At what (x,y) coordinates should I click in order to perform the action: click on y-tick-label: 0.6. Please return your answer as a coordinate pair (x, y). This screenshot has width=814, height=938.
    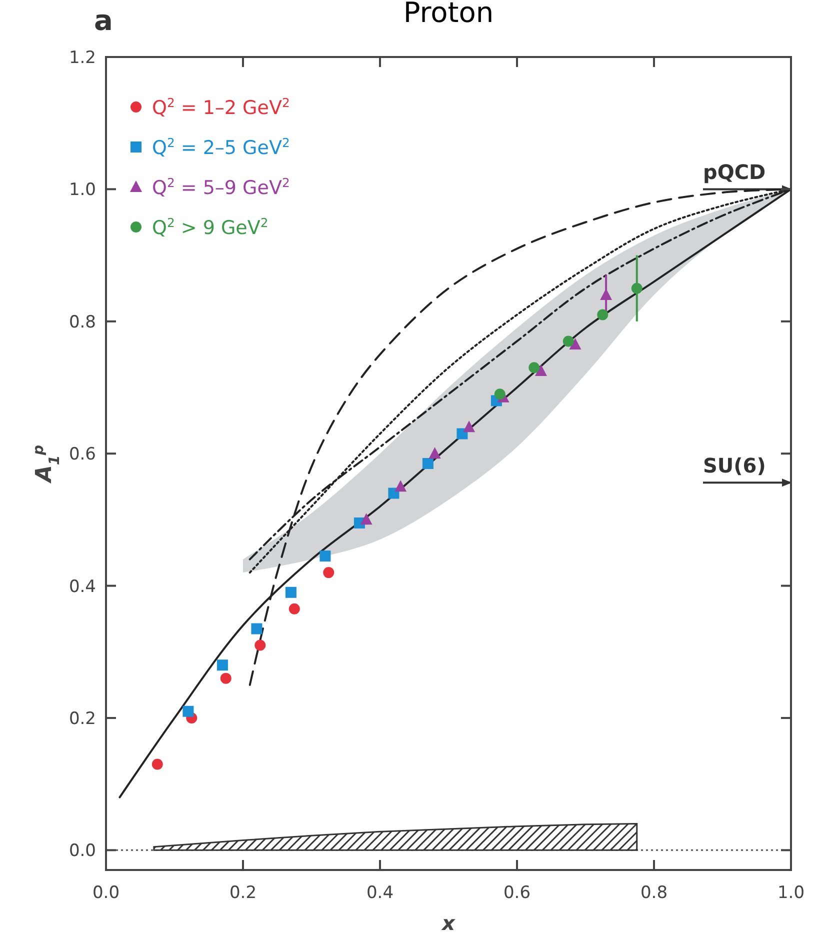
    Looking at the image, I should click on (82, 454).